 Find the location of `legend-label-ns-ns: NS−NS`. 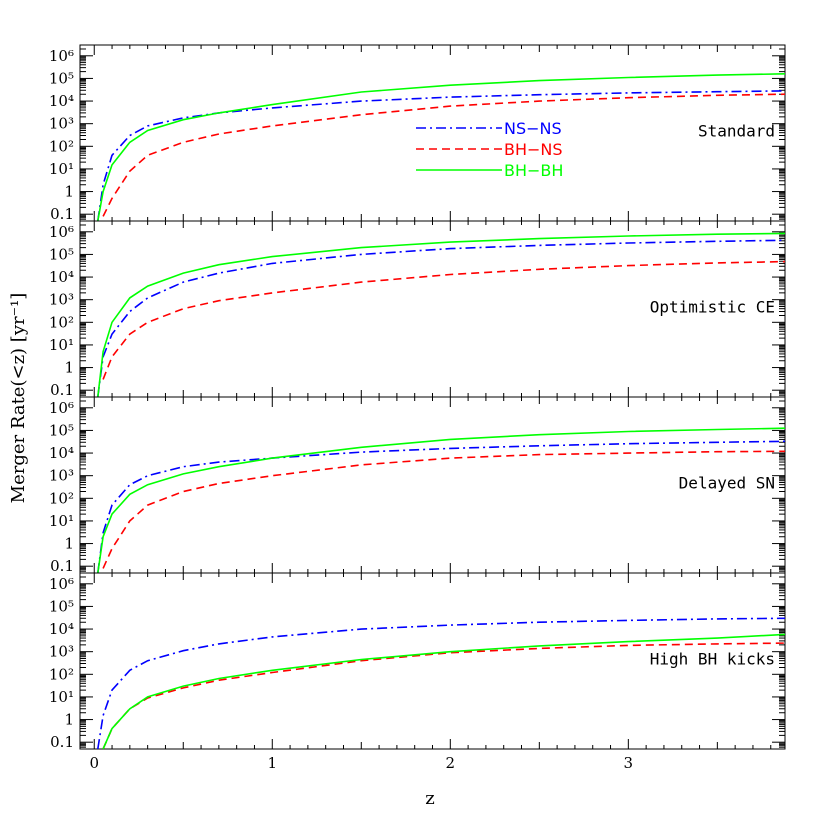

legend-label-ns-ns: NS−NS is located at coordinates (533, 128).